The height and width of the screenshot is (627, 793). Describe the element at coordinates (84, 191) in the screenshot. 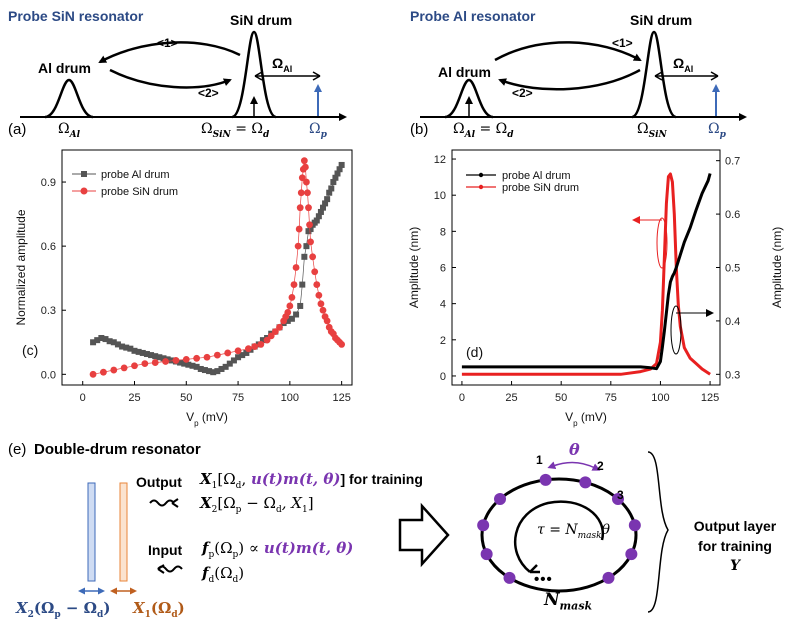

I see `chart-c-legend-marker-sin` at that location.